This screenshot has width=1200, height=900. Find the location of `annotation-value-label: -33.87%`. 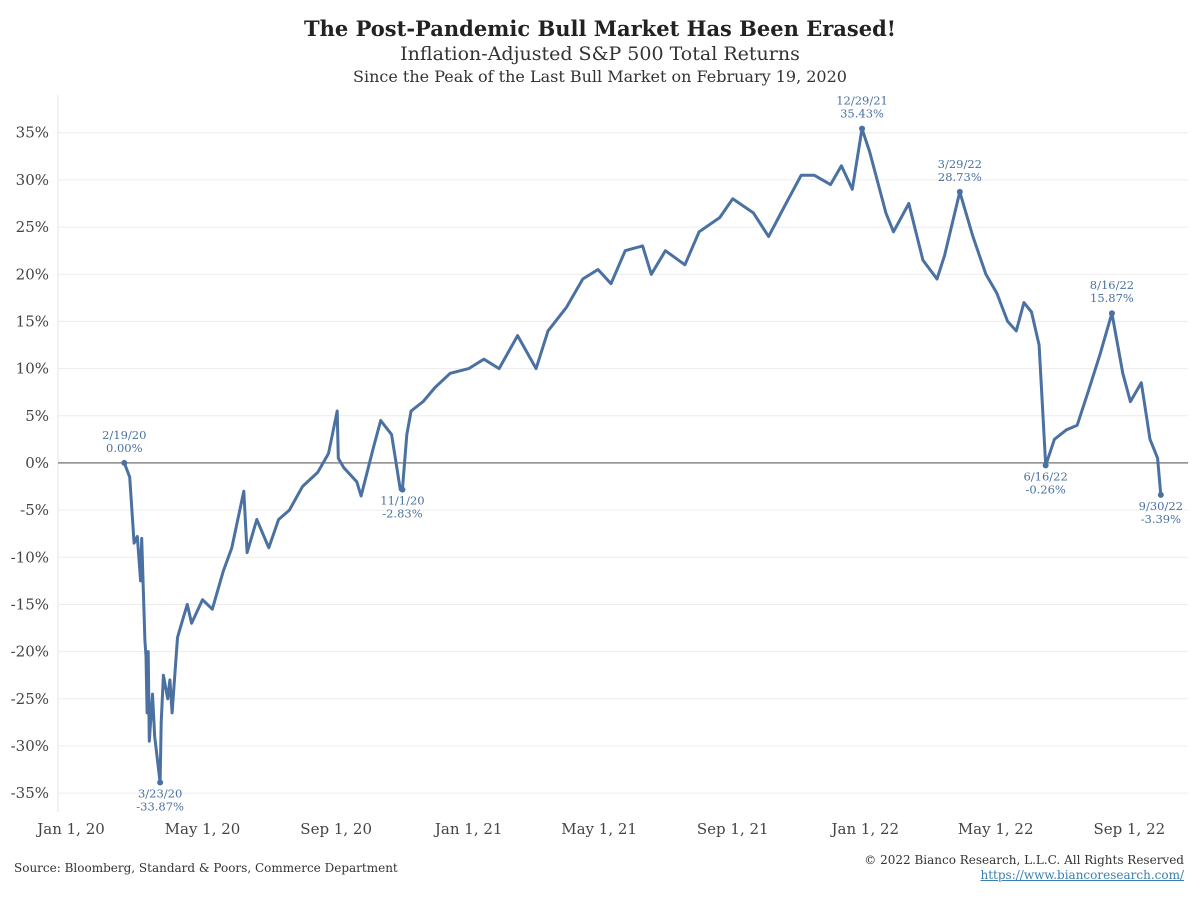

annotation-value-label: -33.87% is located at coordinates (160, 806).